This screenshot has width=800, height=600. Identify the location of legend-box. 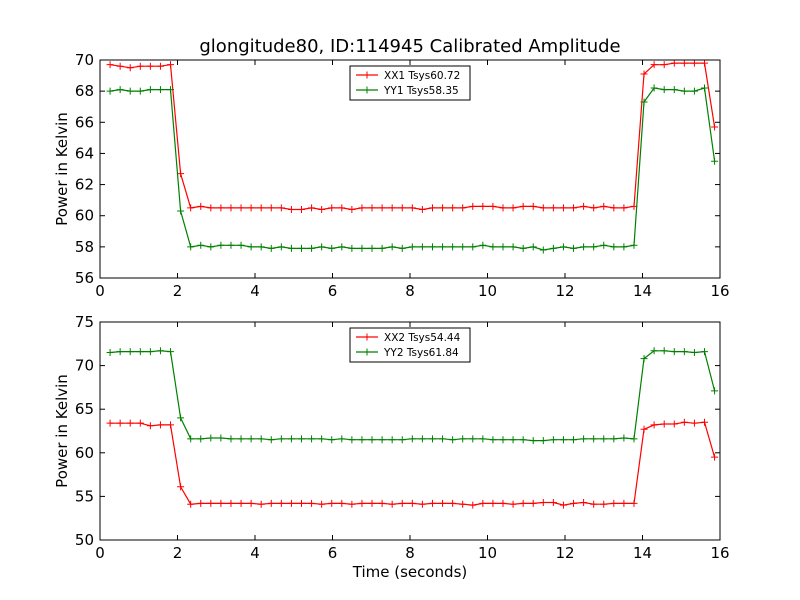
(410, 83).